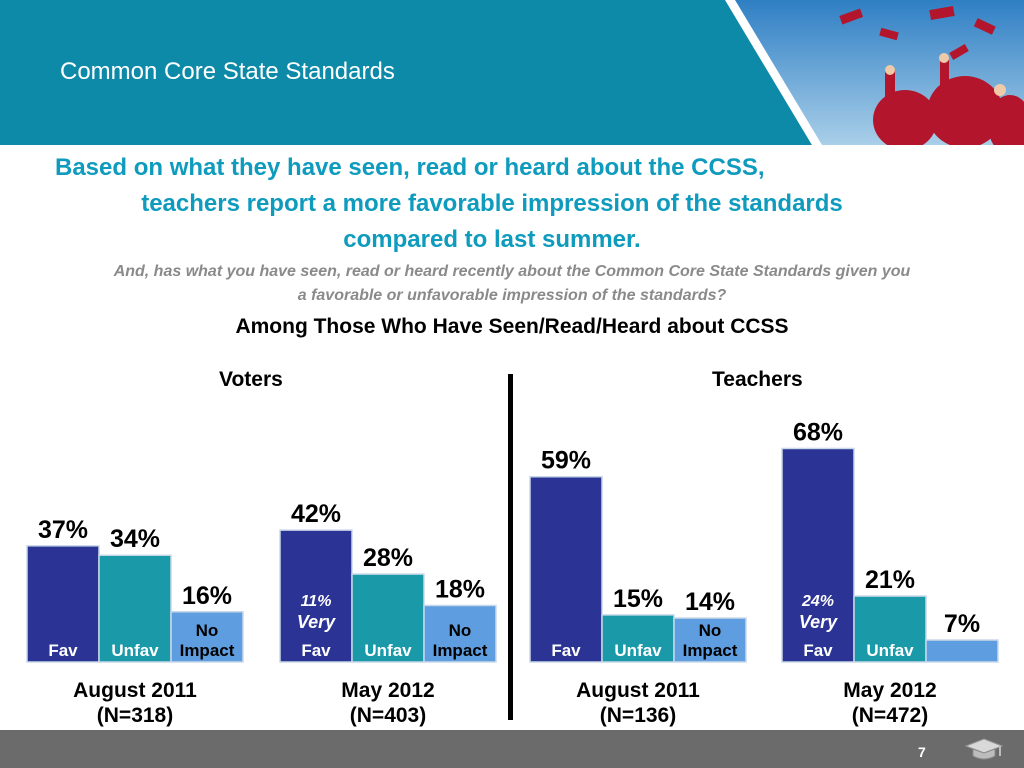  Describe the element at coordinates (316, 601) in the screenshot. I see `very-value: 11%` at that location.